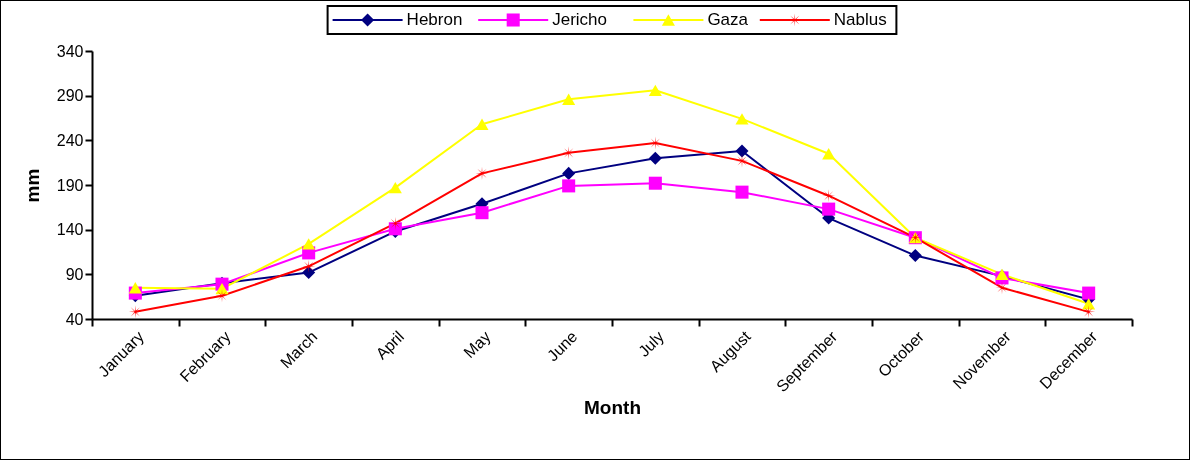  What do you see at coordinates (434, 19) in the screenshot?
I see `legend-label: Hebron` at bounding box center [434, 19].